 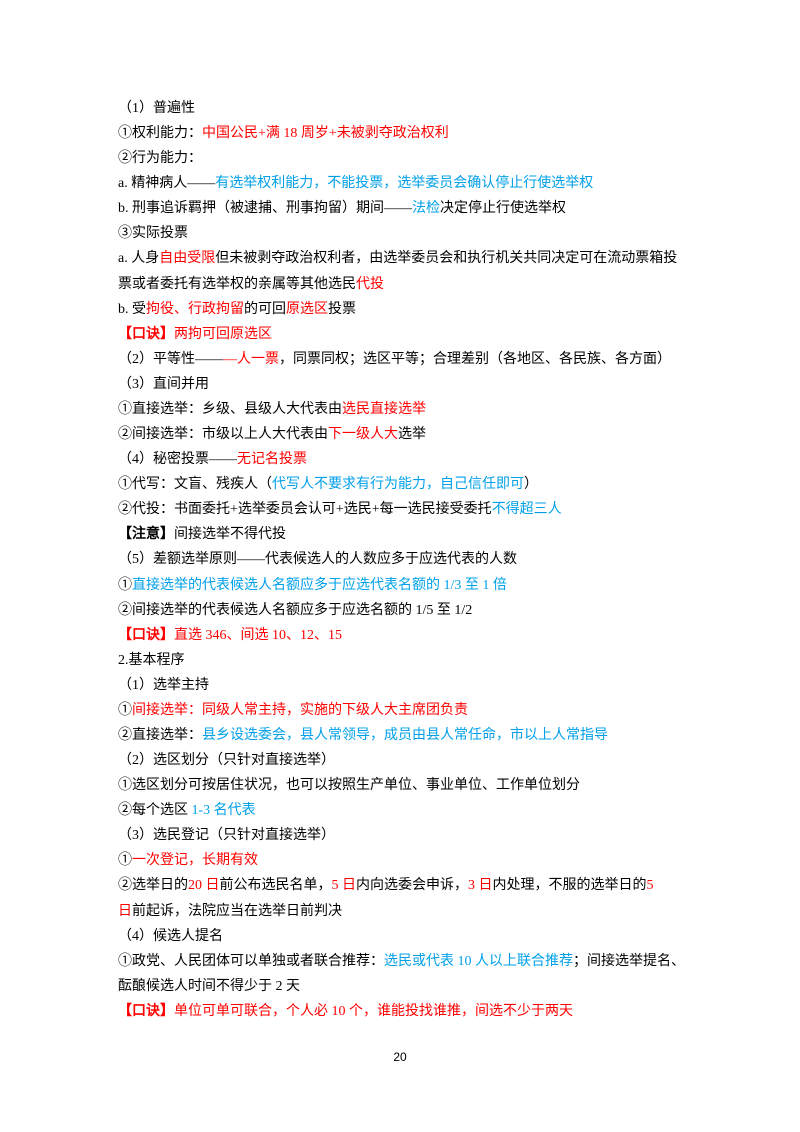 What do you see at coordinates (170, 937) in the screenshot?
I see `text-line: （4）候选人提名` at bounding box center [170, 937].